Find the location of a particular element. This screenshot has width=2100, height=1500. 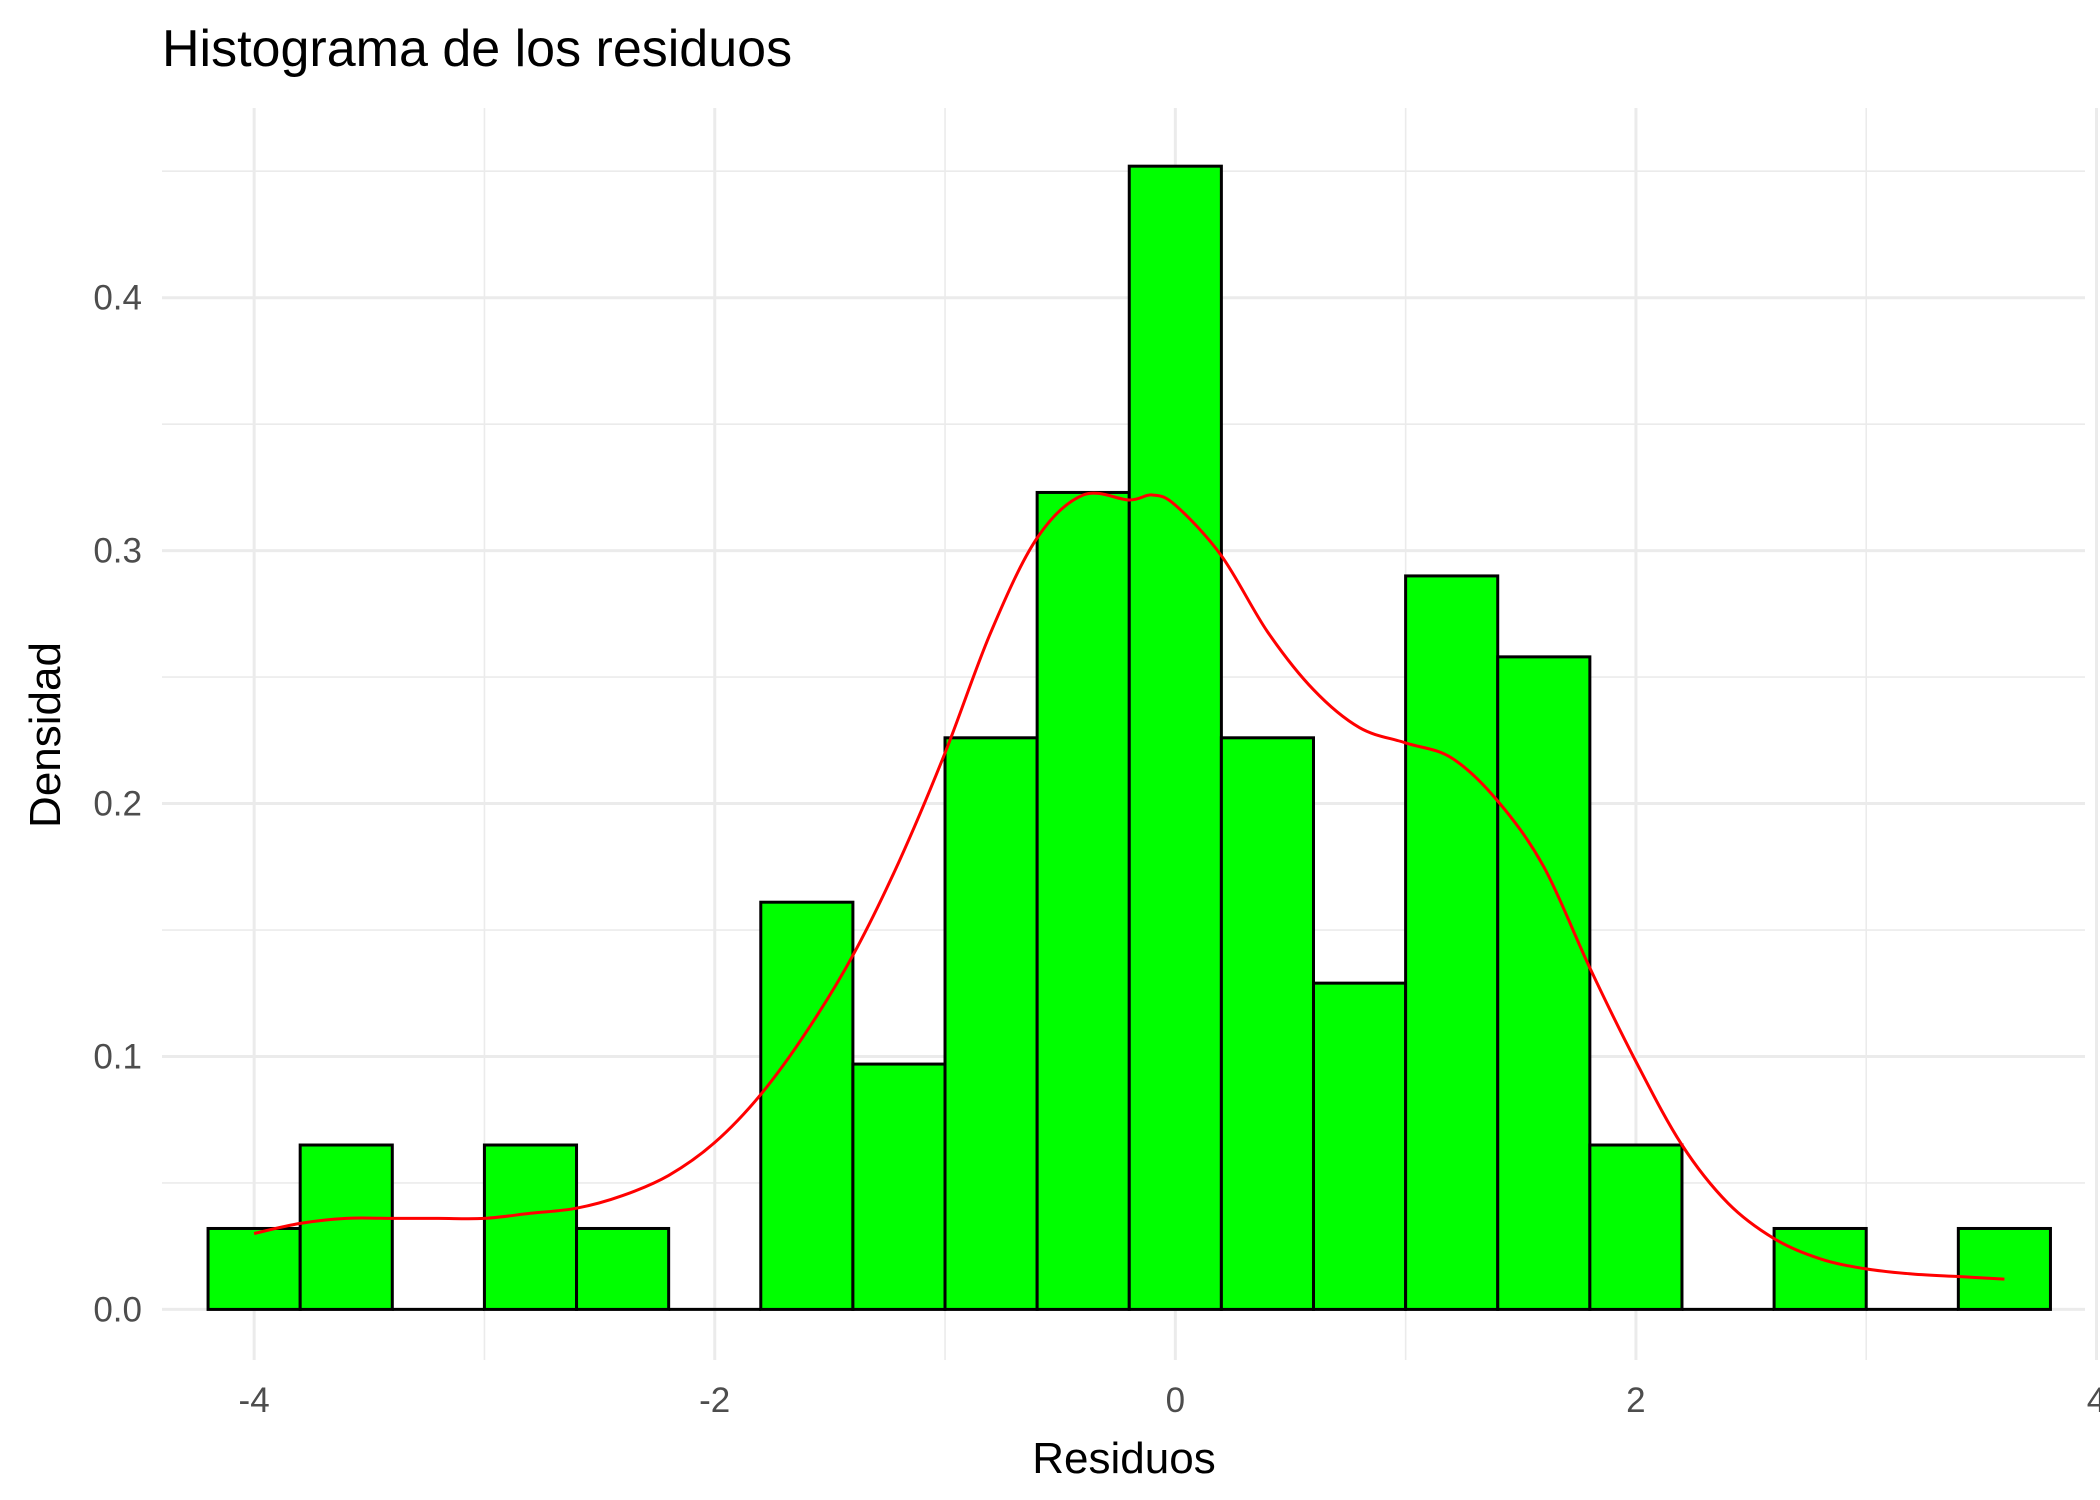

x-tick-label: 0 is located at coordinates (1175, 1400).